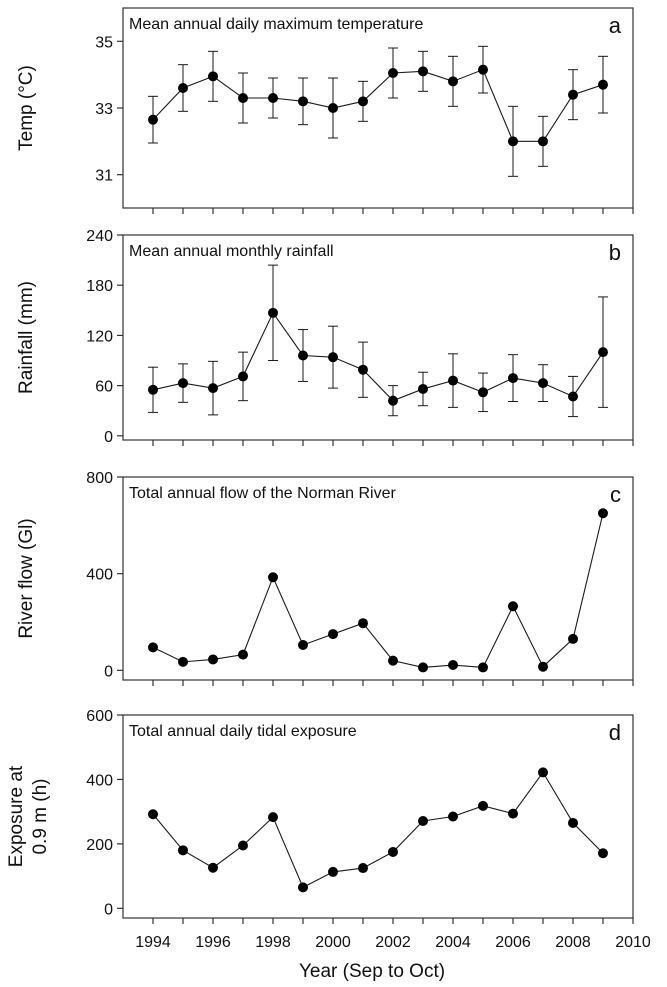 The height and width of the screenshot is (987, 667). I want to click on y-tick-label: 800, so click(99, 478).